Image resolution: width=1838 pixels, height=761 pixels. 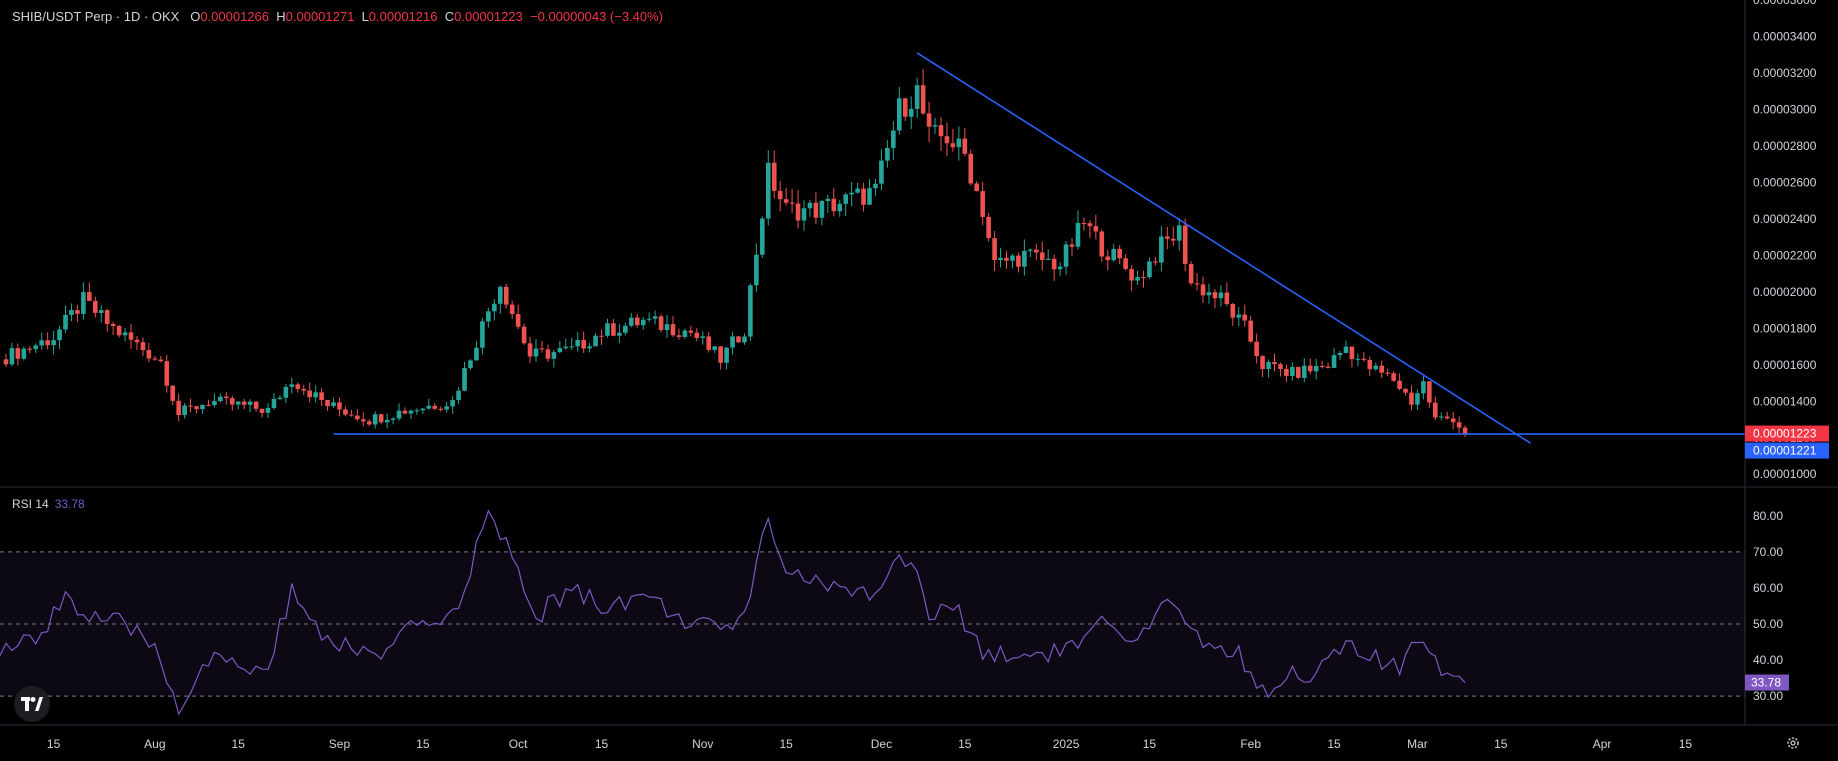 I want to click on tradingview-logo-icon, so click(x=32, y=704).